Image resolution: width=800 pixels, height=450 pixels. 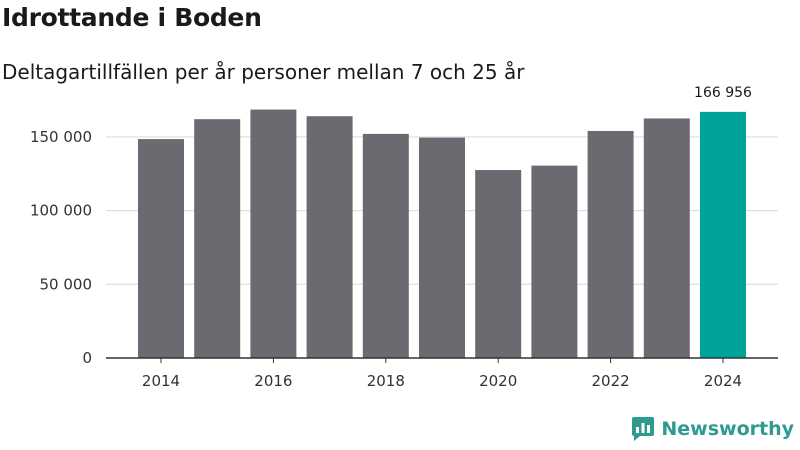 I want to click on bar-2017, so click(x=329, y=237).